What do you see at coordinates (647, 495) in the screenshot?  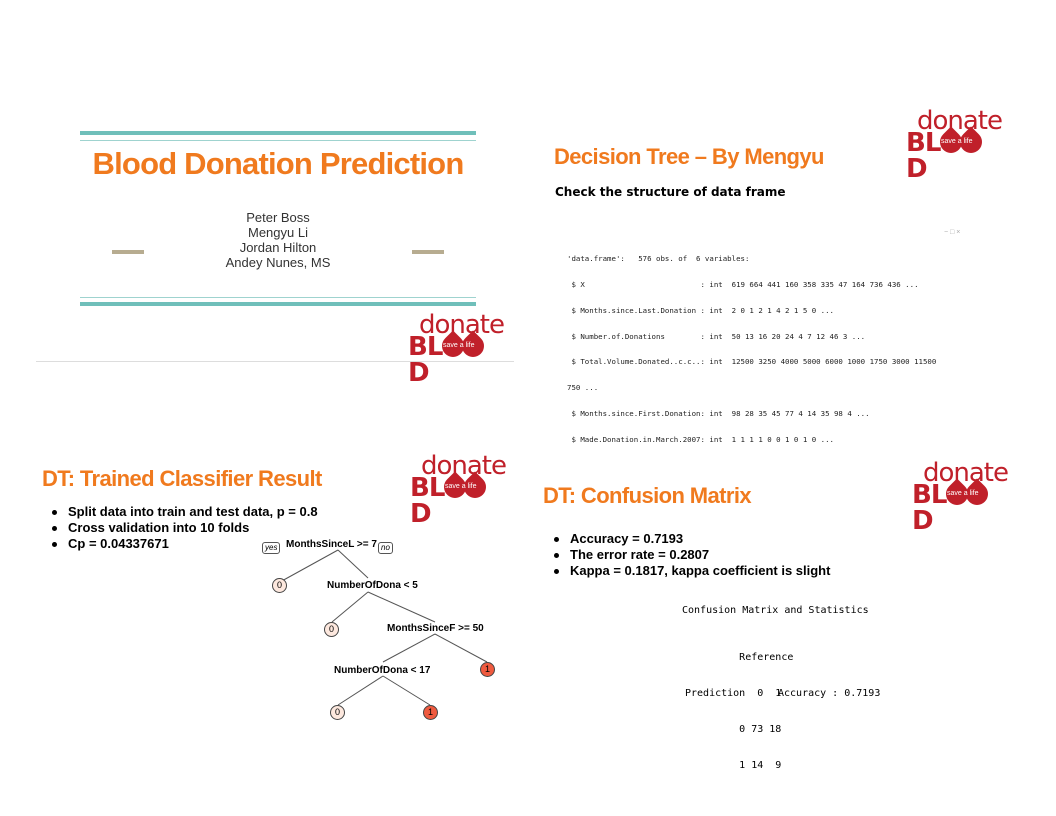 I see `slide-heading: DT: Confusion Matrix` at bounding box center [647, 495].